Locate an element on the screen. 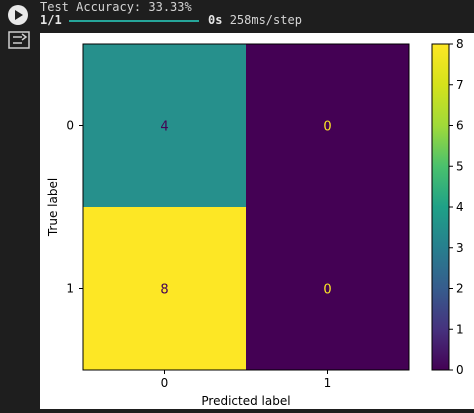 The height and width of the screenshot is (413, 474). colorbar-tick-label-6: 6 is located at coordinates (460, 126).